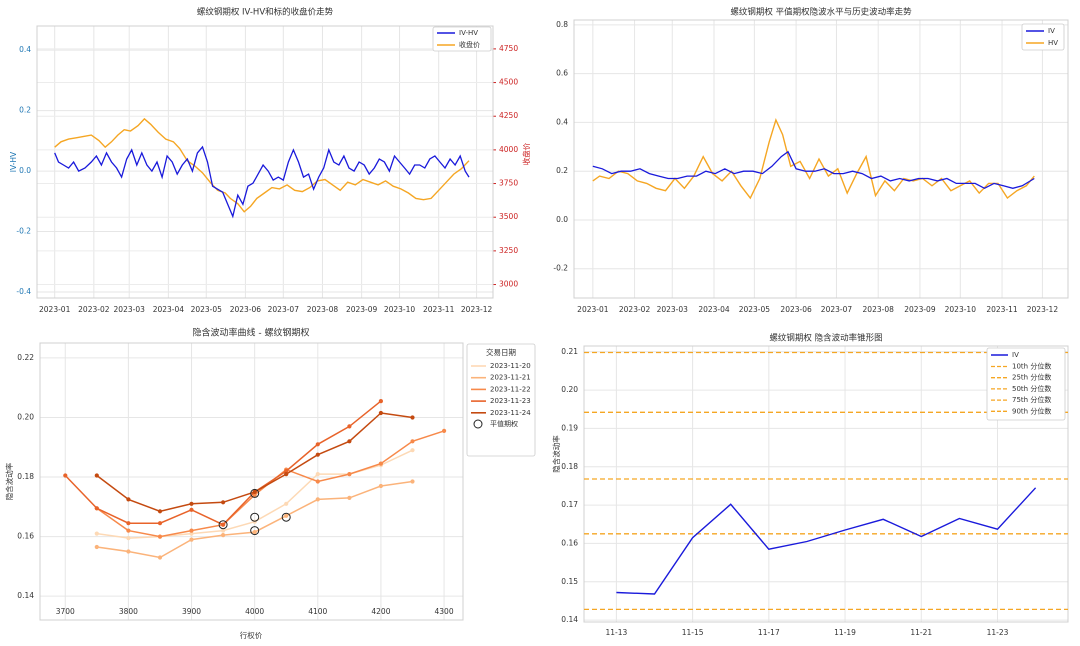  What do you see at coordinates (635, 309) in the screenshot?
I see `x-tick-label: 2023-02` at bounding box center [635, 309].